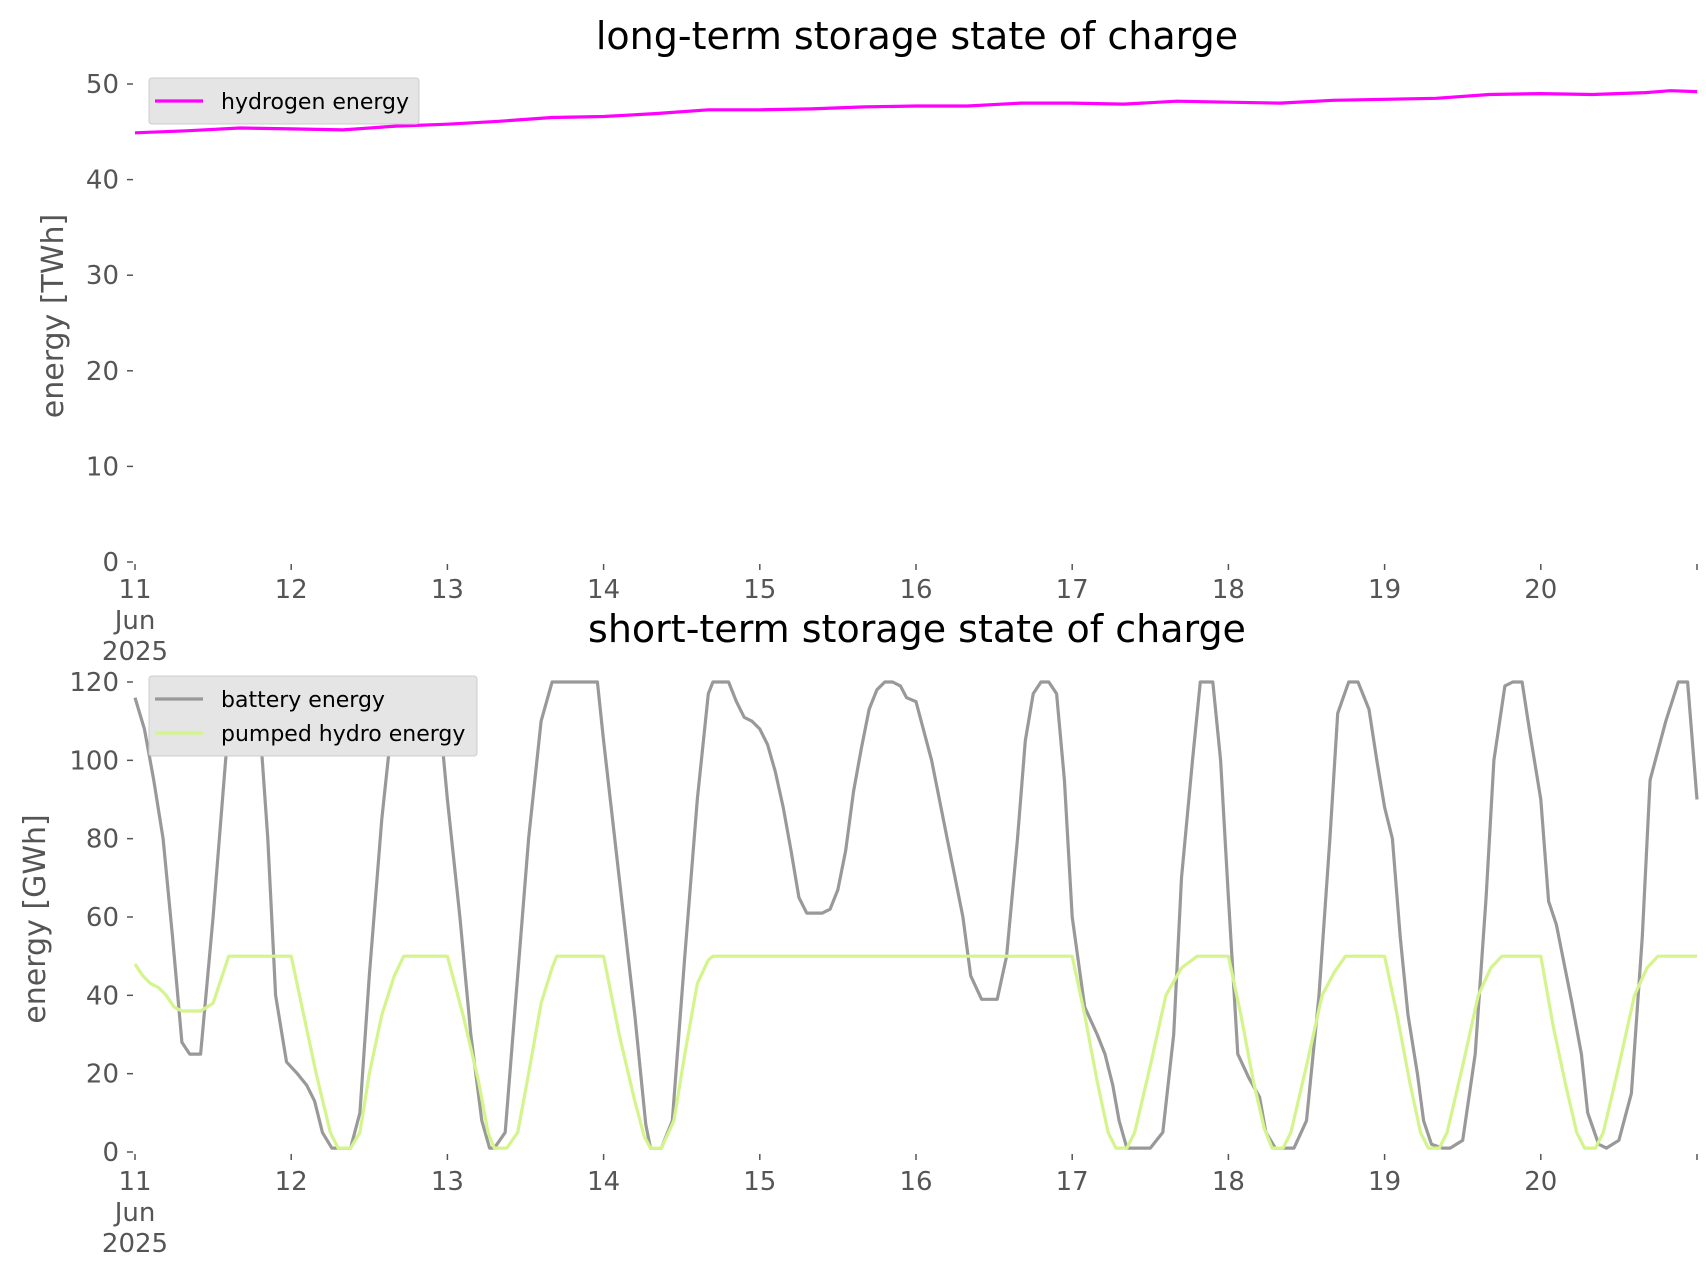 The width and height of the screenshot is (1706, 1277). Describe the element at coordinates (94, 683) in the screenshot. I see `y-tick-label: 120` at that location.